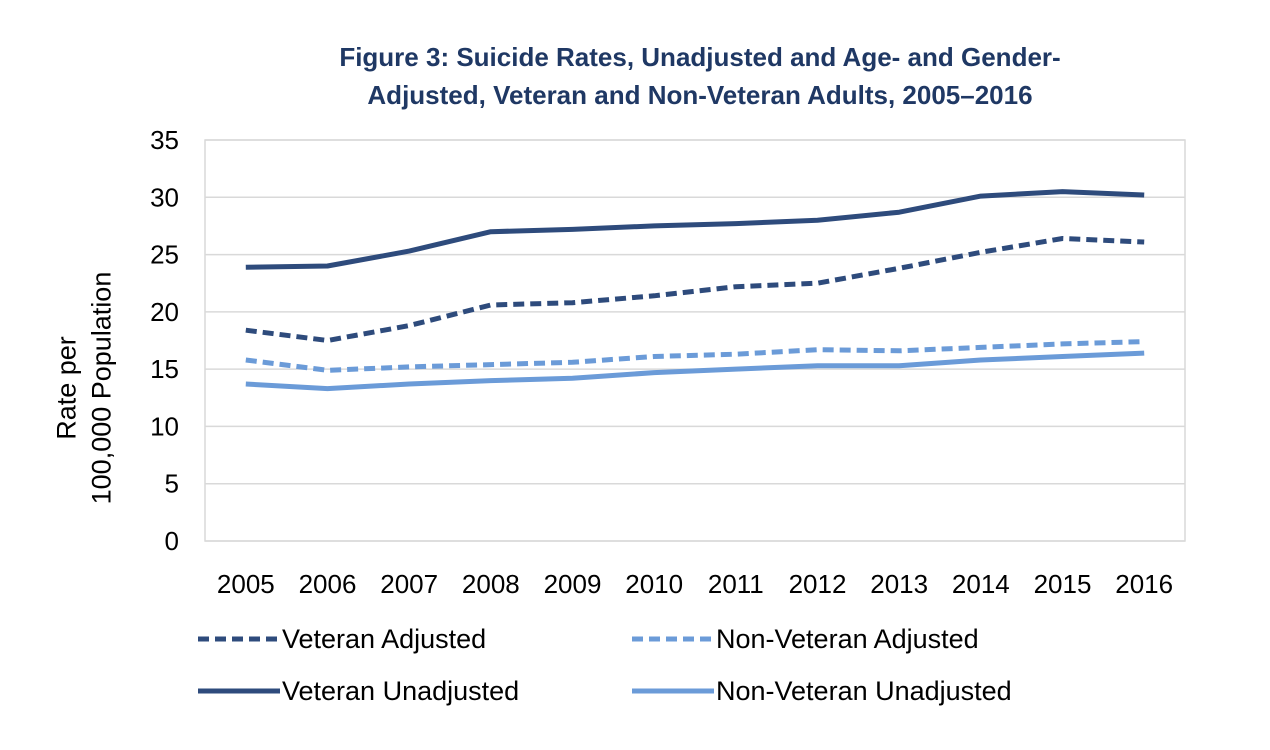 The image size is (1270, 750). I want to click on legend-swatch-dashed-light, so click(673, 639).